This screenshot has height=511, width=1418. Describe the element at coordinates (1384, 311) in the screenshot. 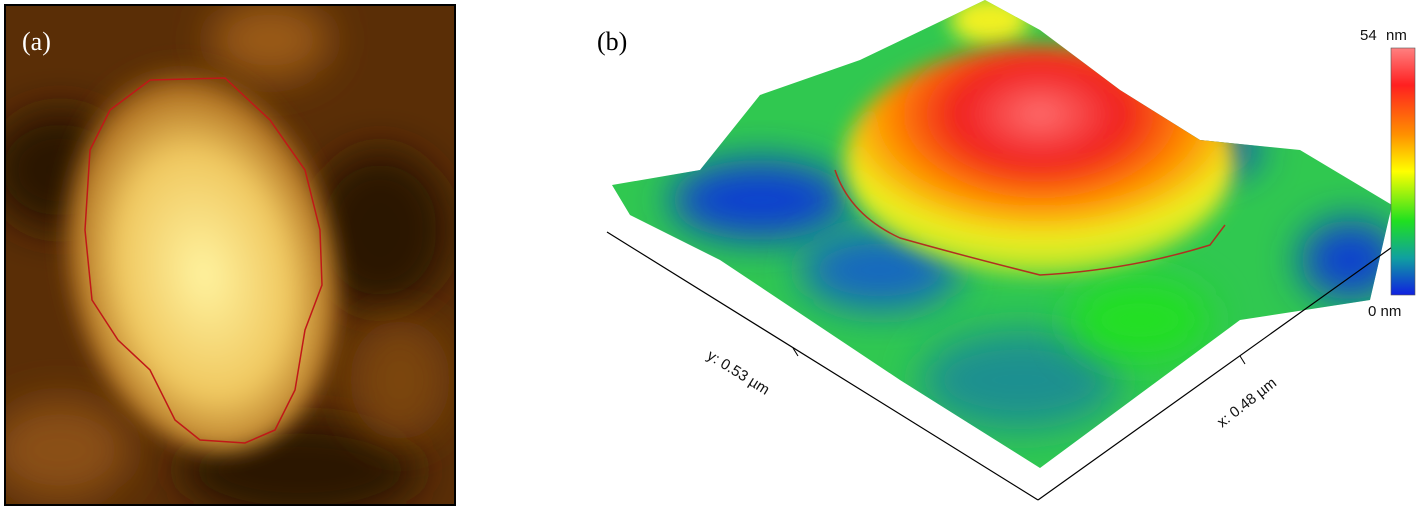

I see `colorbar-min: 0 nm` at that location.